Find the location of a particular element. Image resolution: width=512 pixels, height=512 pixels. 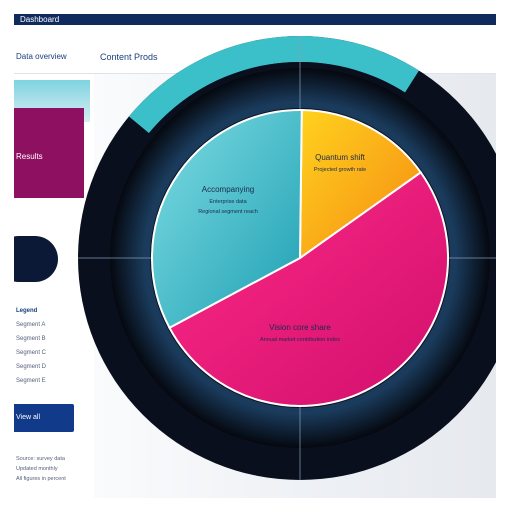

sidebar-card: Results is located at coordinates (49, 153).